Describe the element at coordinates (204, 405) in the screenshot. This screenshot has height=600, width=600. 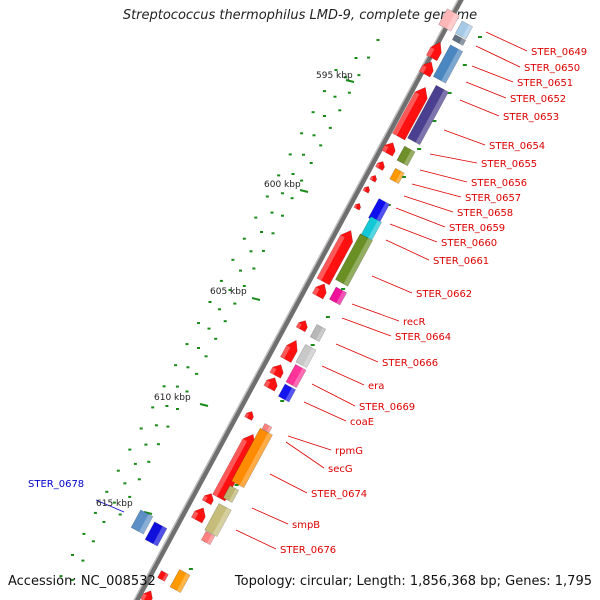
I see `scale-tick` at that location.